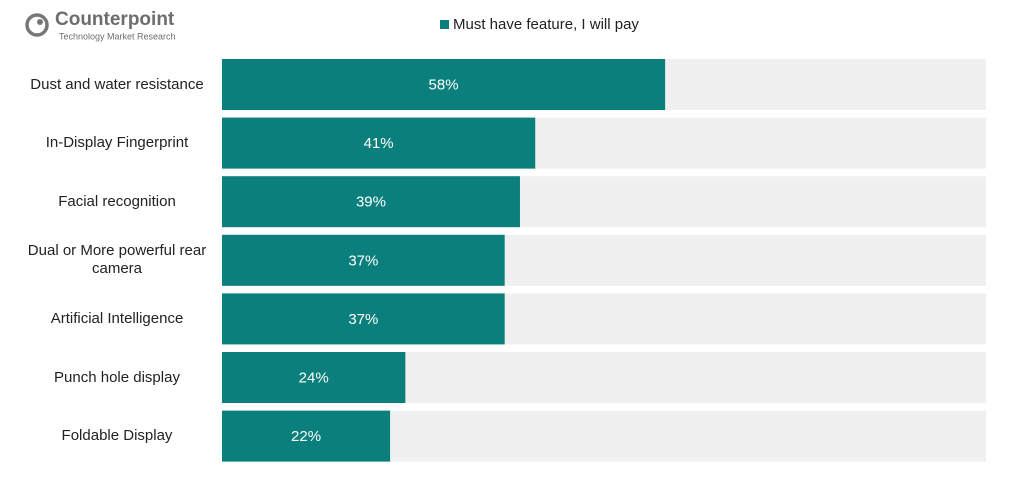  What do you see at coordinates (117, 143) in the screenshot?
I see `category-label: In-Display Fingerprint` at bounding box center [117, 143].